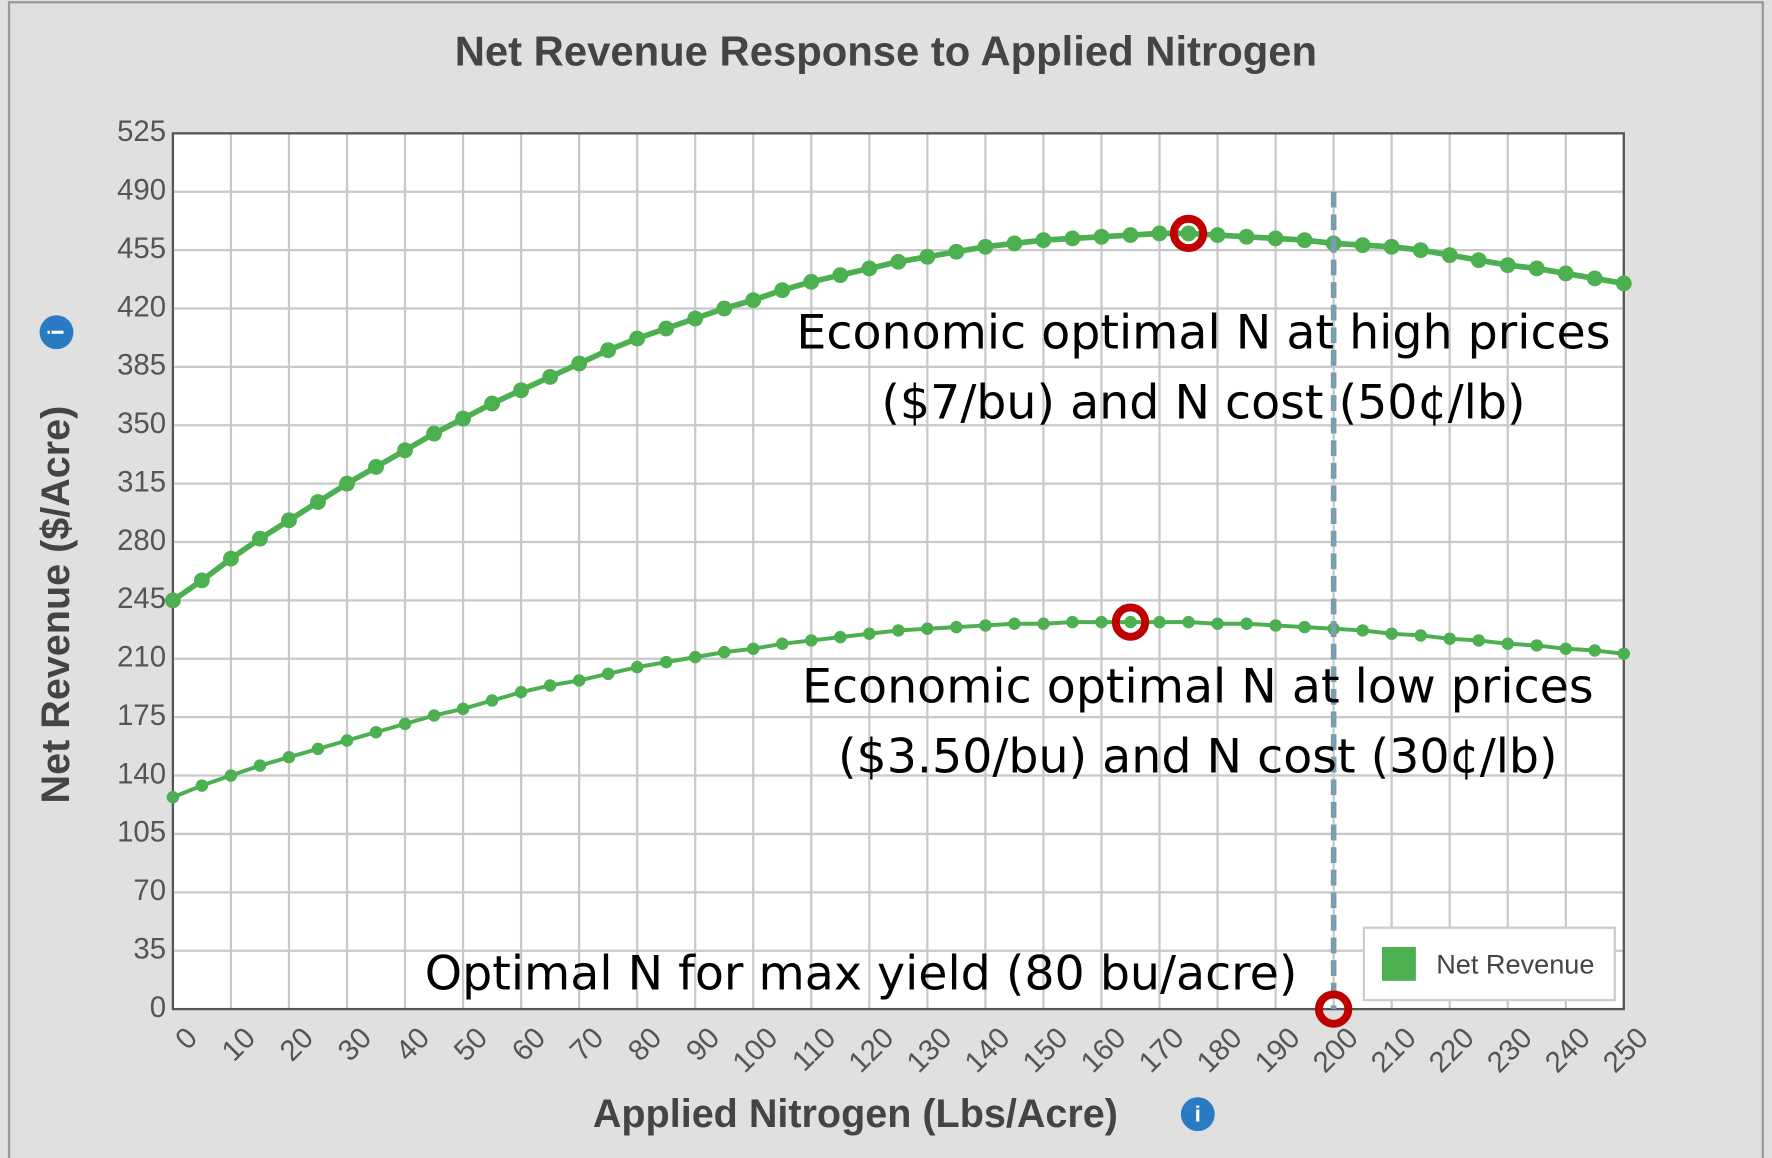 Image resolution: width=1772 pixels, height=1158 pixels. Describe the element at coordinates (855, 1114) in the screenshot. I see `x-axis-label: Applied Nitrogen (Lbs/Acre)` at that location.